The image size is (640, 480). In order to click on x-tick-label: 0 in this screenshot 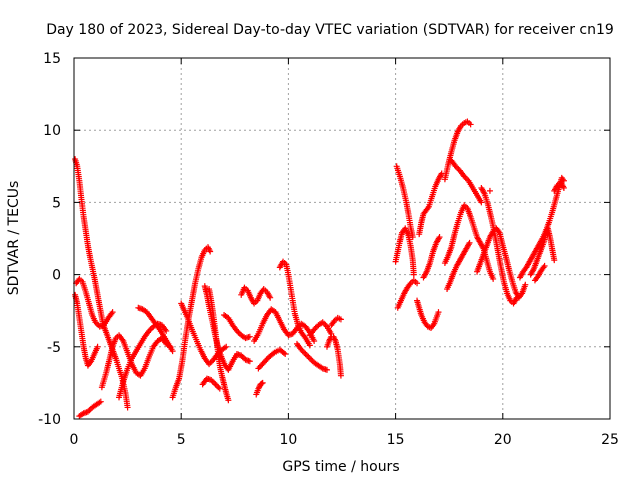, I will do `click(74, 440)`.